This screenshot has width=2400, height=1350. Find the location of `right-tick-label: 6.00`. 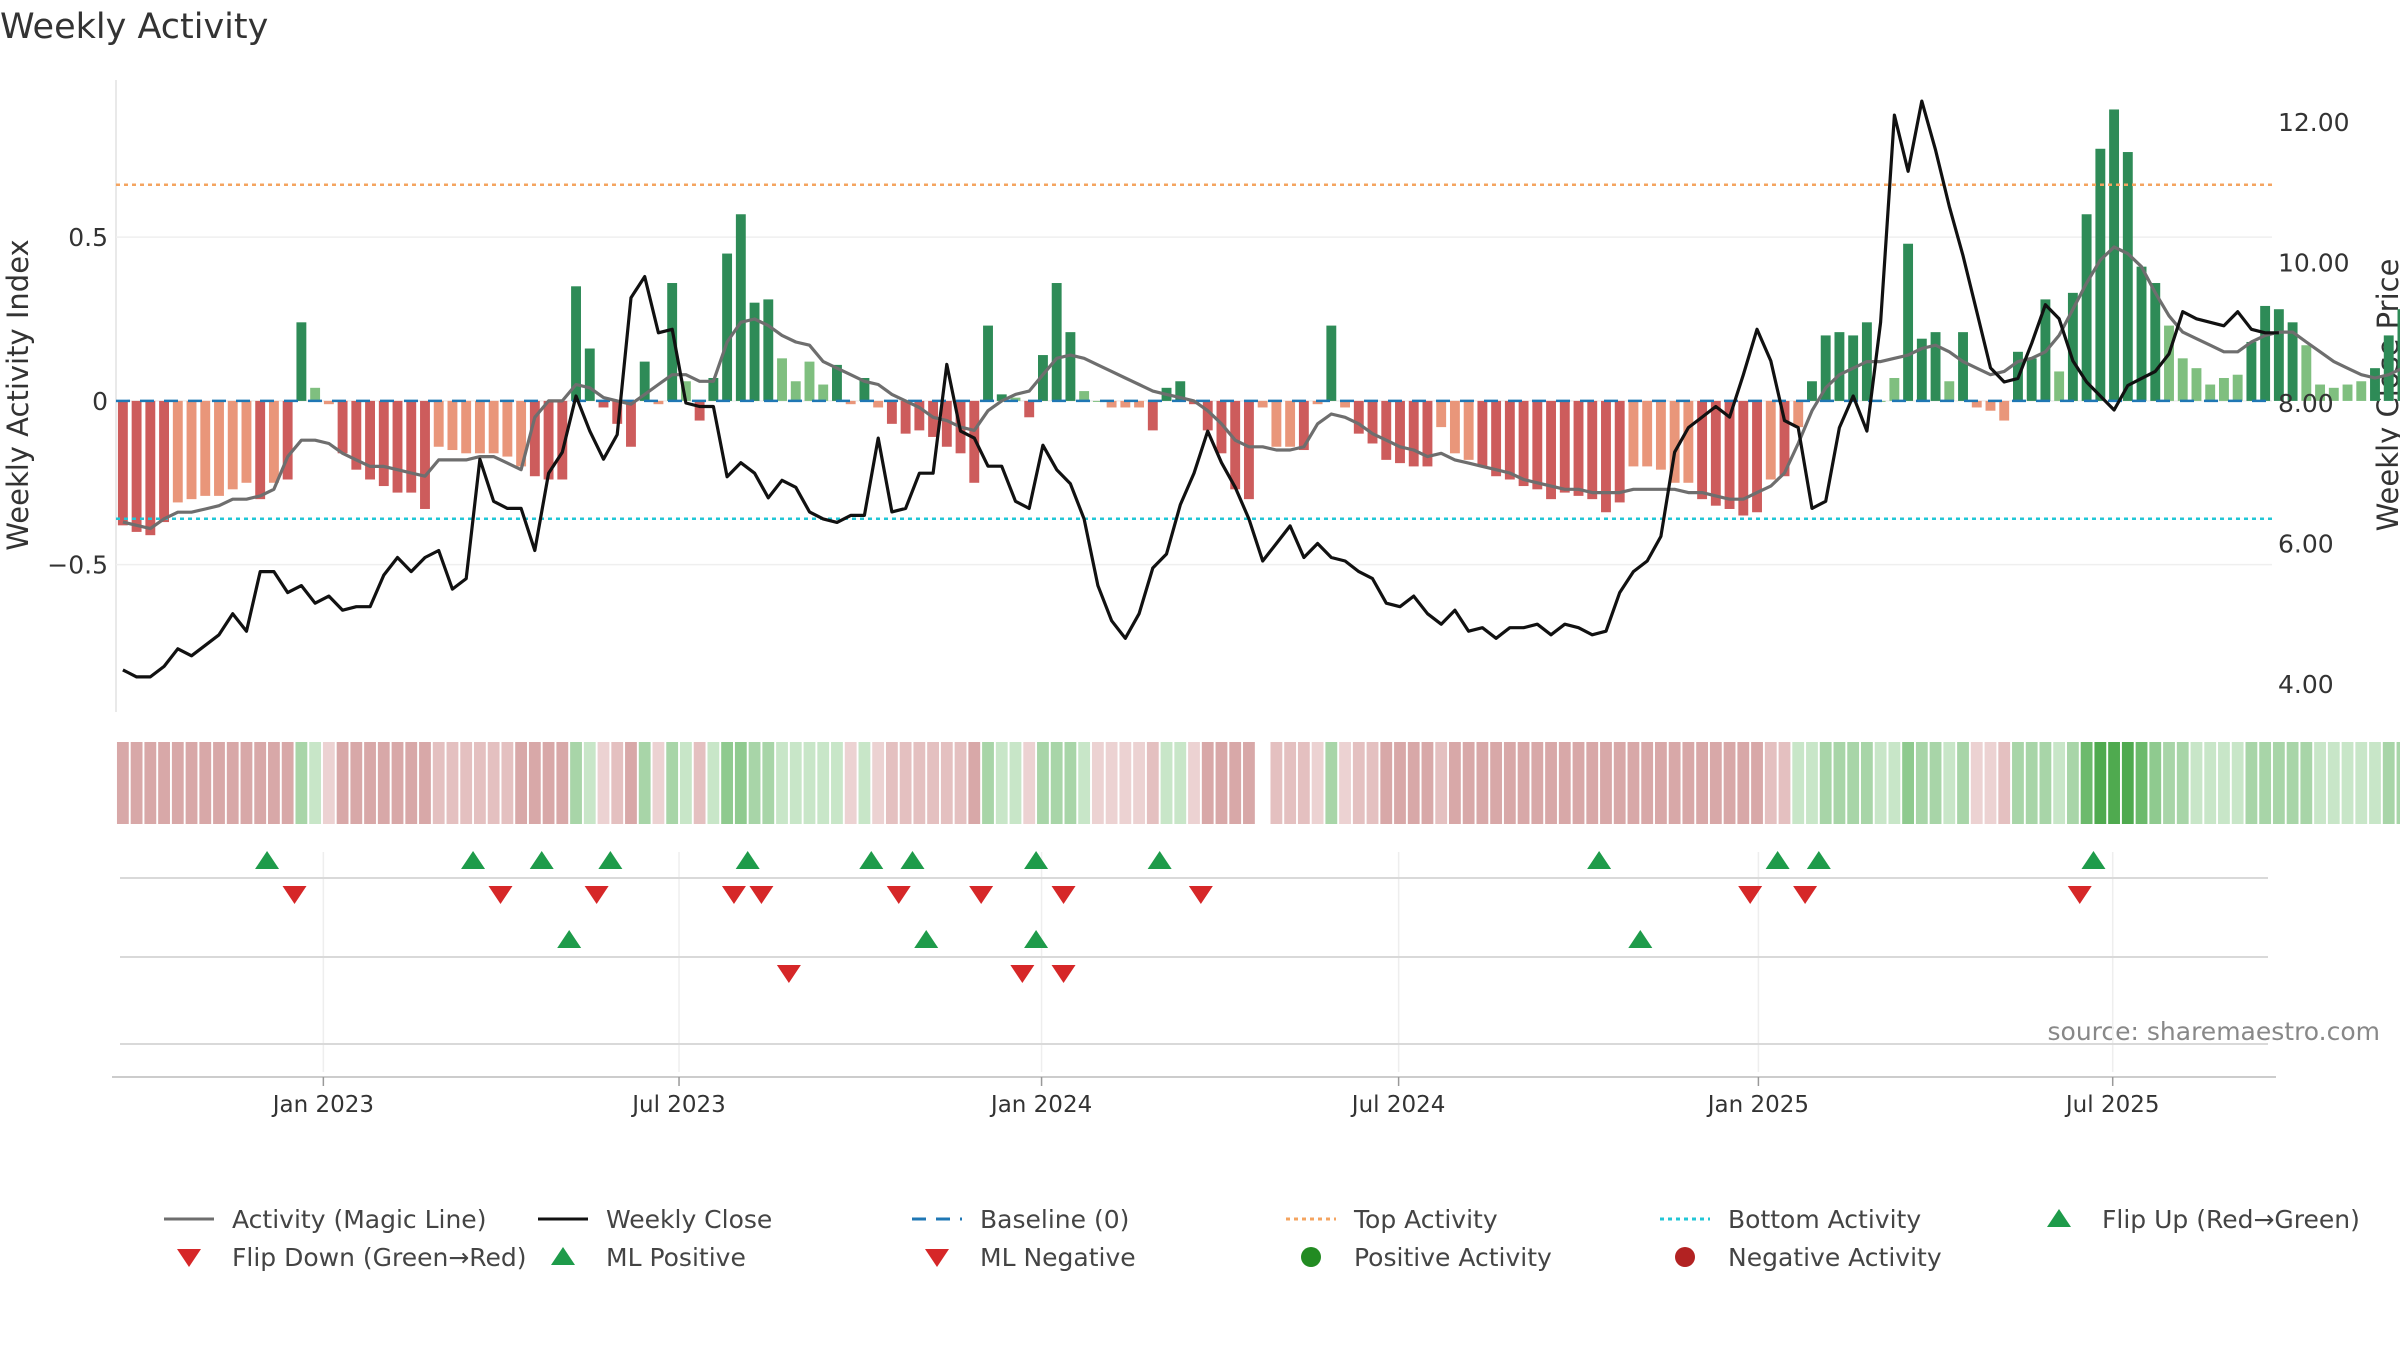

right-tick-label: 6.00 is located at coordinates (2306, 543).